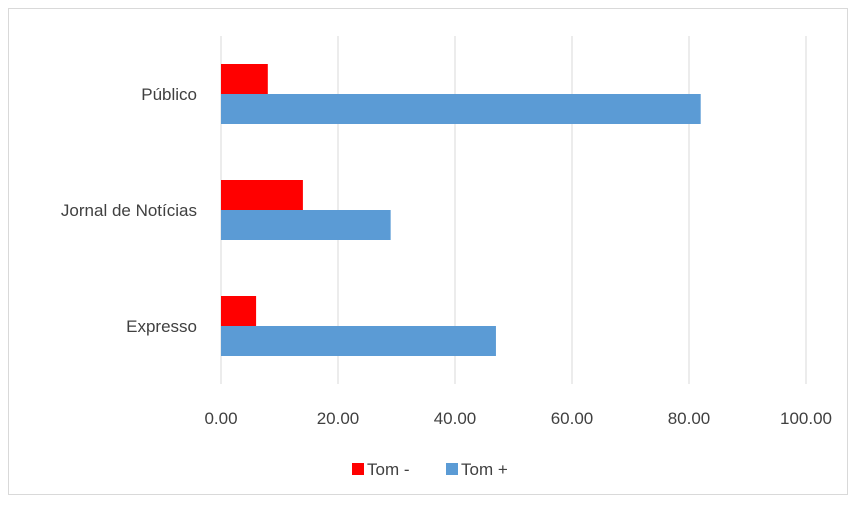  I want to click on category-label: Expresso, so click(161, 326).